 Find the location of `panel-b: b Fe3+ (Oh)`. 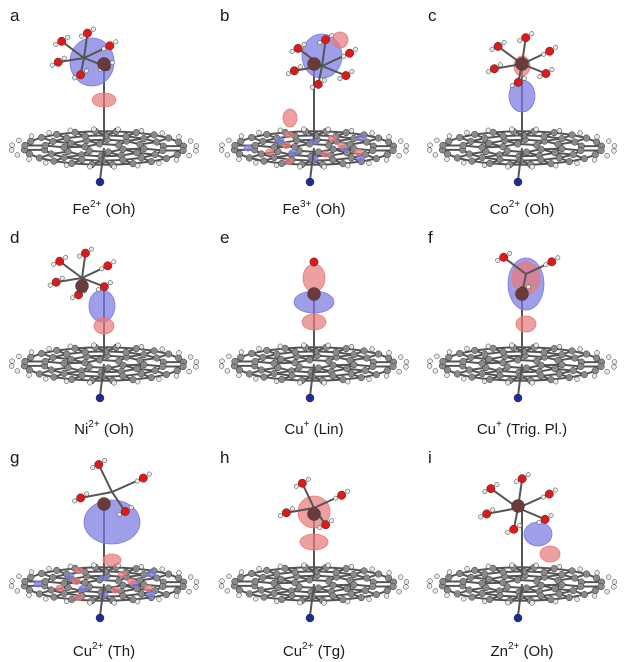

panel-b: b Fe3+ (Oh) is located at coordinates (314, 110).